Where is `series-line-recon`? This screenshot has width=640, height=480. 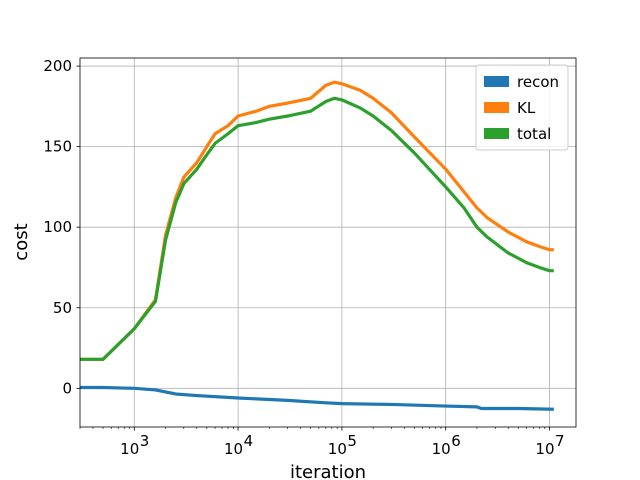 series-line-recon is located at coordinates (317, 398).